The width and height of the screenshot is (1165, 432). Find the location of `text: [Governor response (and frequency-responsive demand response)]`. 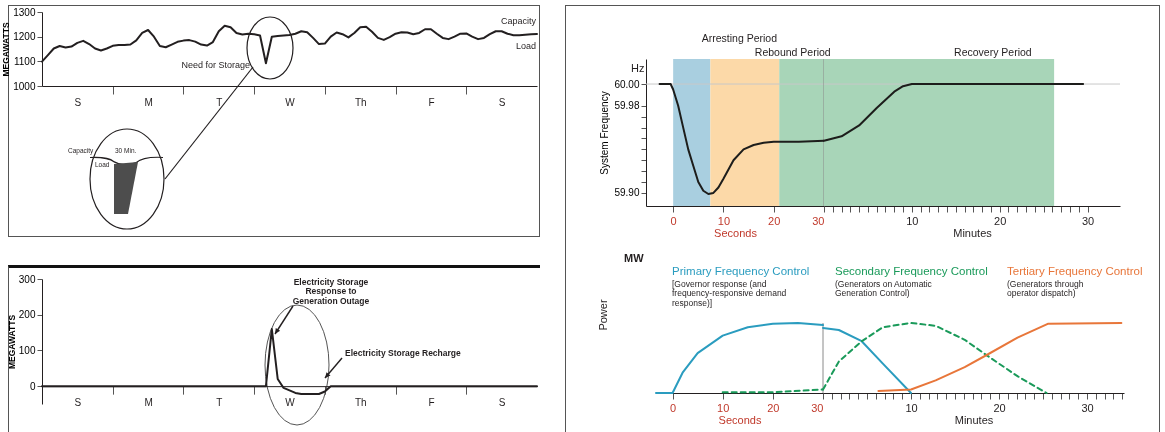

text: [Governor response (and frequency-responsive demand response)] is located at coordinates (730, 294).